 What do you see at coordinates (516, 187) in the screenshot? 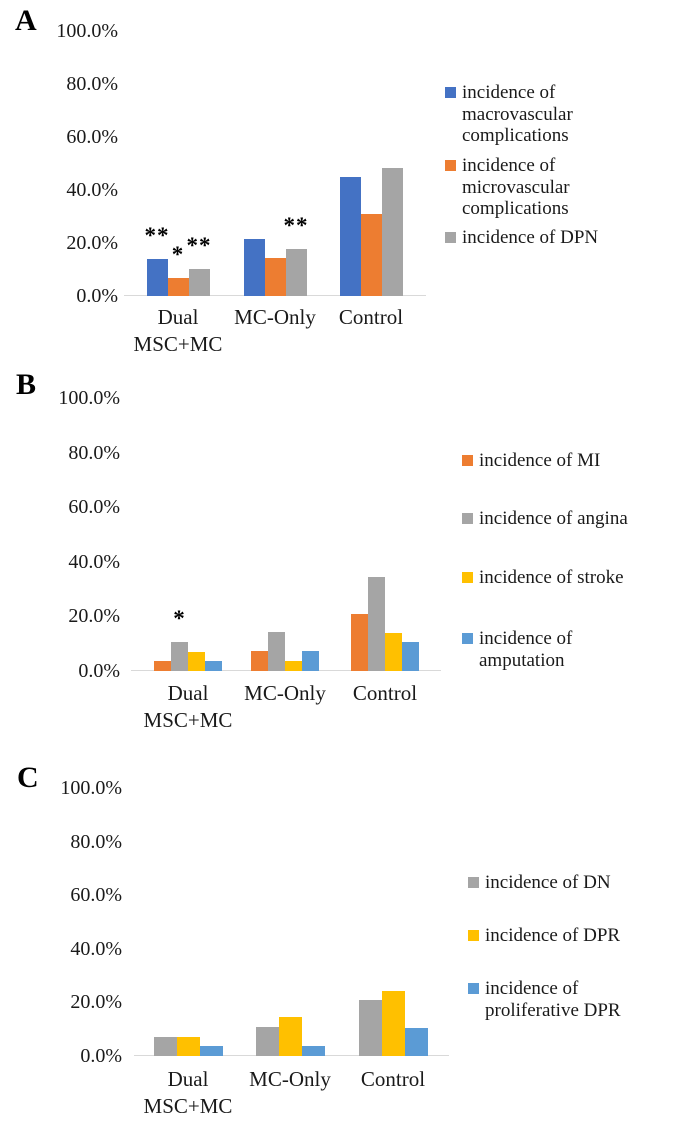
I see `legend-label: incidence of microvascular complications` at bounding box center [516, 187].